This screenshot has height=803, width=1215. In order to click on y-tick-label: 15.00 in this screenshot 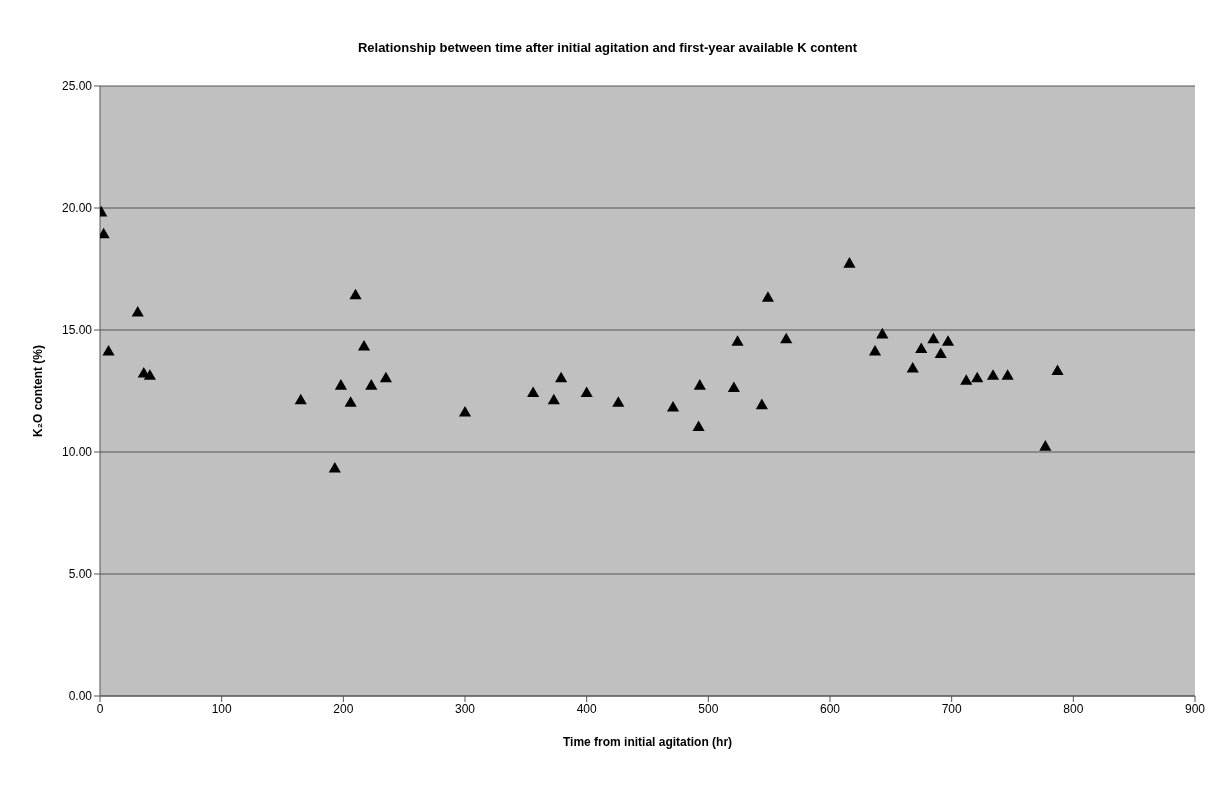, I will do `click(77, 330)`.